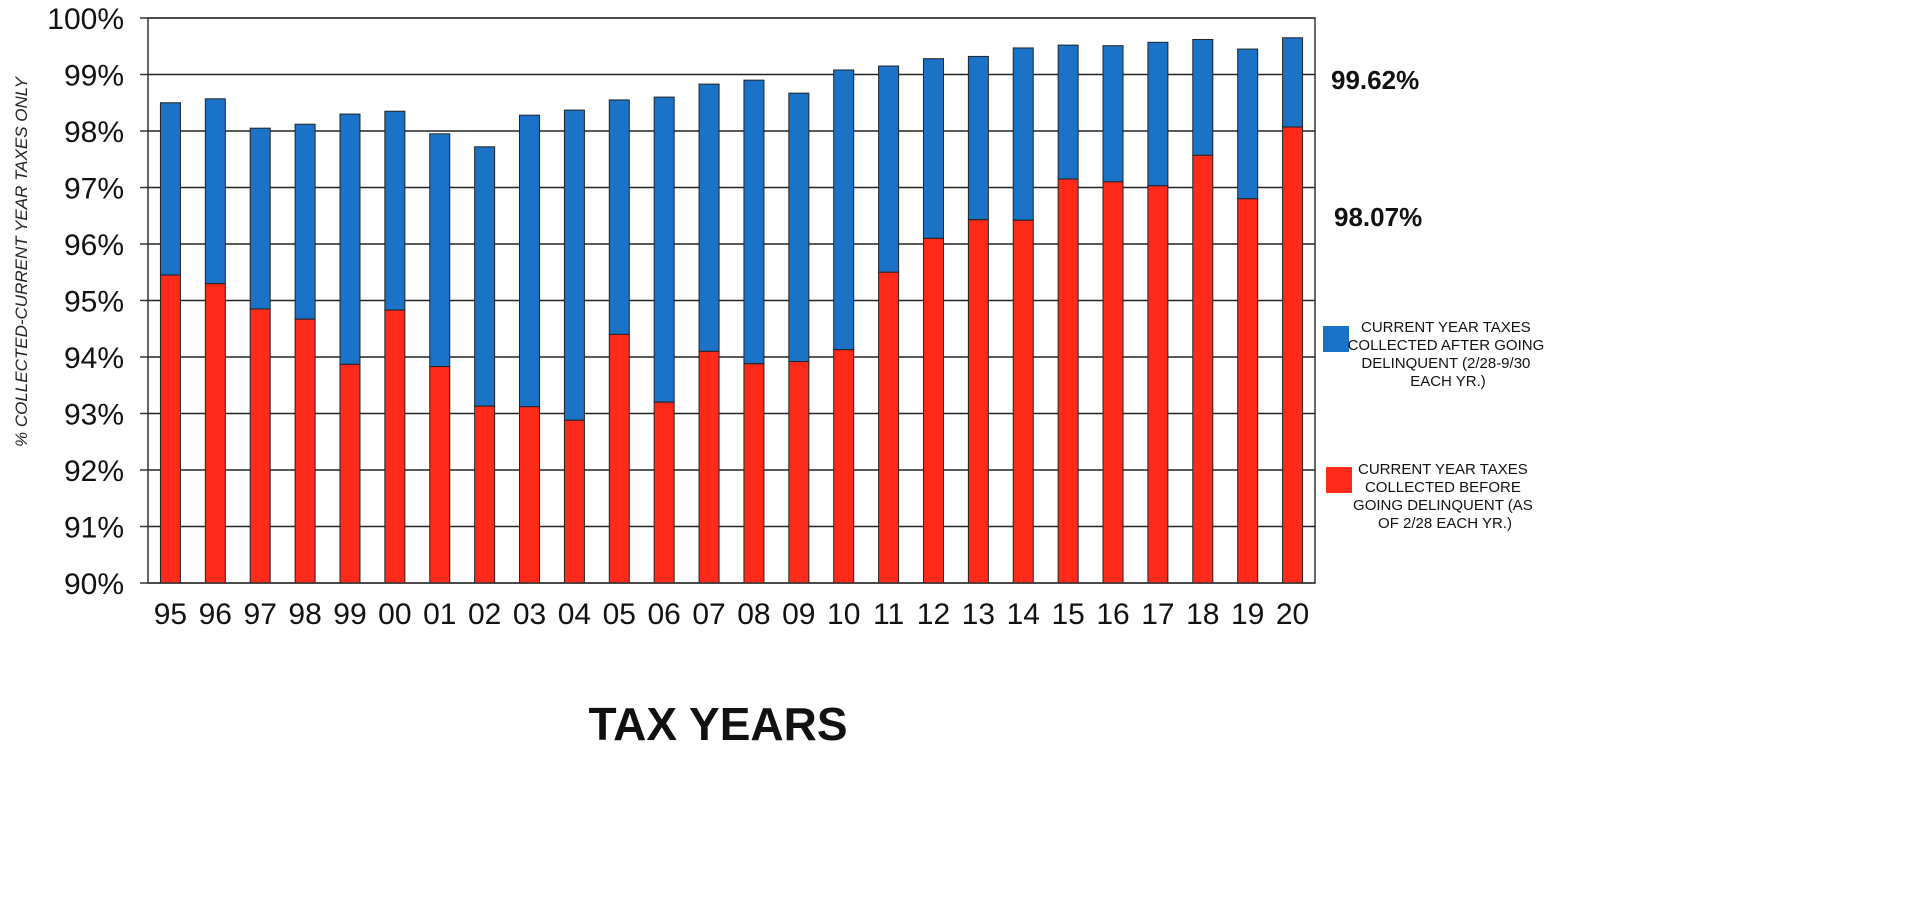 The width and height of the screenshot is (1909, 903). Describe the element at coordinates (1292, 614) in the screenshot. I see `x-tick-label: 20` at that location.